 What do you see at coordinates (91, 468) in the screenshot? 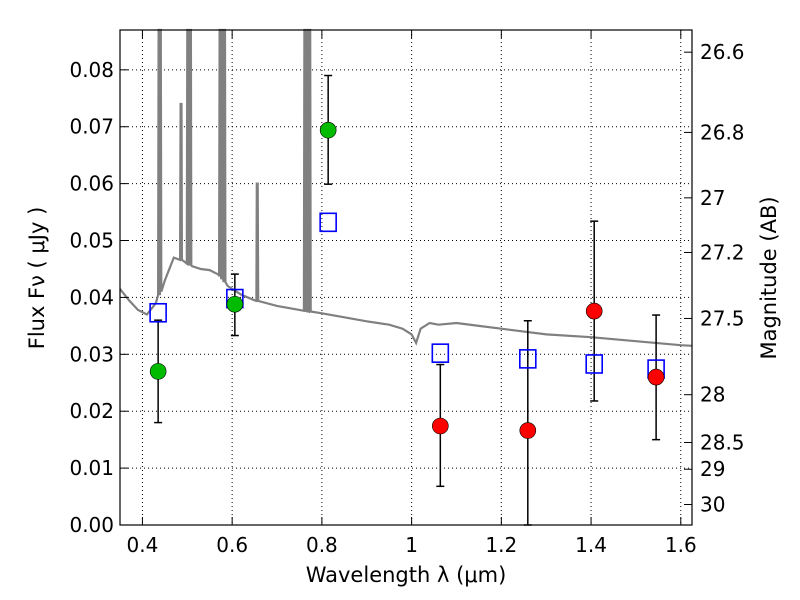
I see `y-tick-label: 0.01` at bounding box center [91, 468].